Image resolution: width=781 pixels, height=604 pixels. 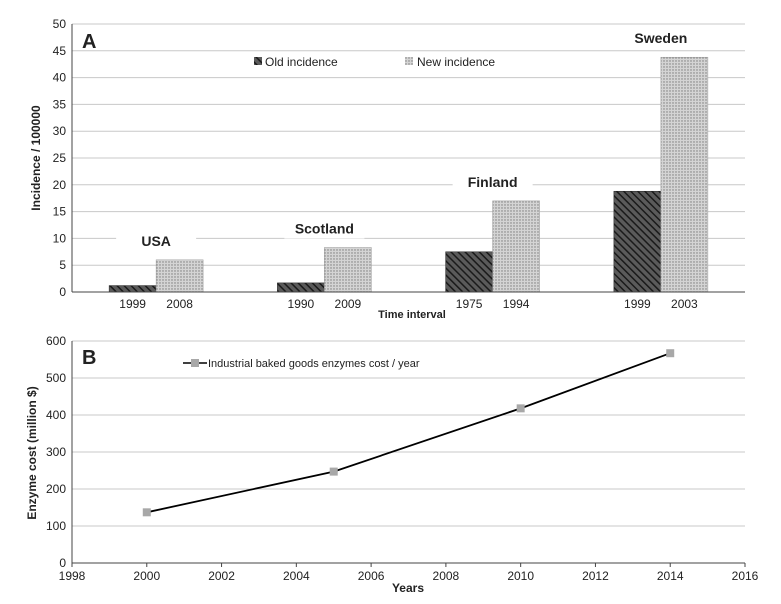 I want to click on panel-b-x-tick-label: 2012, so click(x=595, y=576).